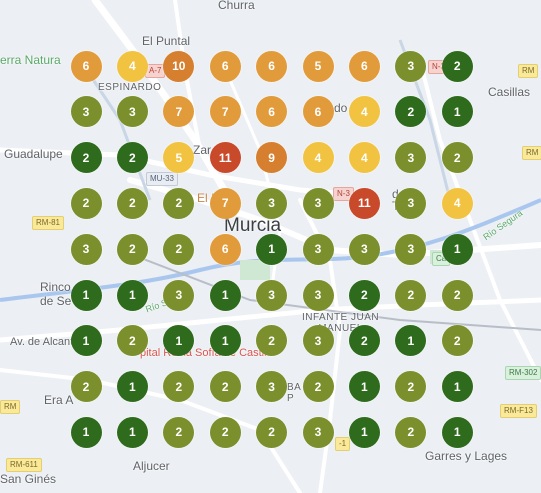  I want to click on cluster-marker-r6-c4: 1, so click(225, 295).